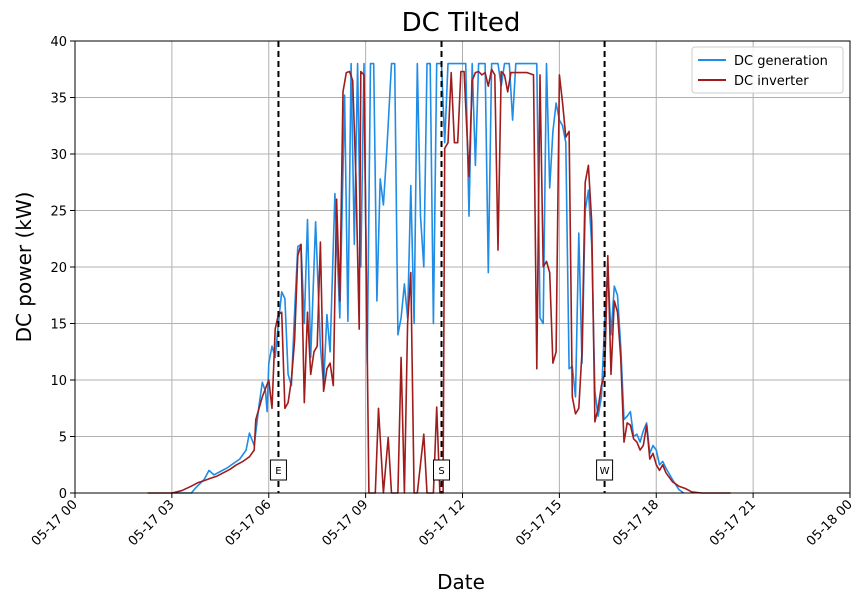 The height and width of the screenshot is (605, 858). Describe the element at coordinates (63, 494) in the screenshot. I see `y-tick-label: 0` at that location.